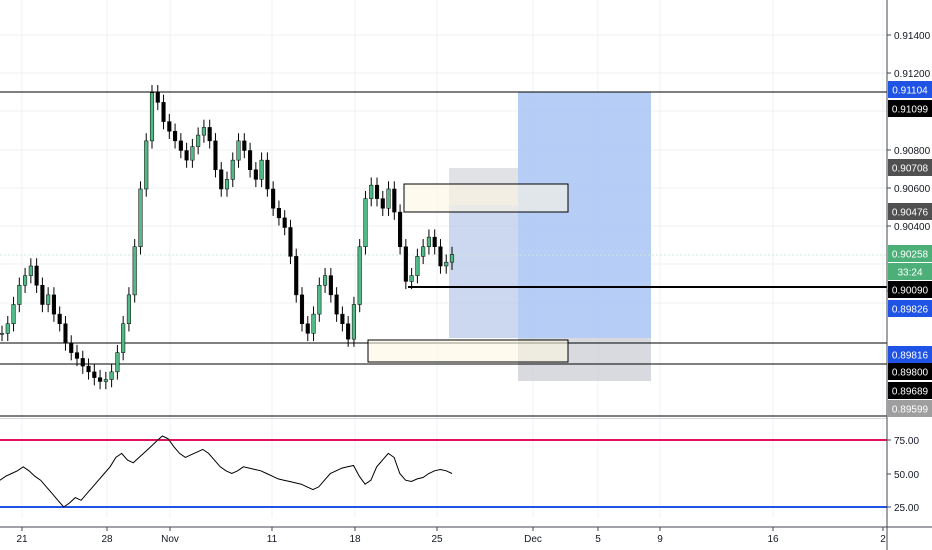  Describe the element at coordinates (170, 539) in the screenshot. I see `x-tick-label: Nov` at that location.